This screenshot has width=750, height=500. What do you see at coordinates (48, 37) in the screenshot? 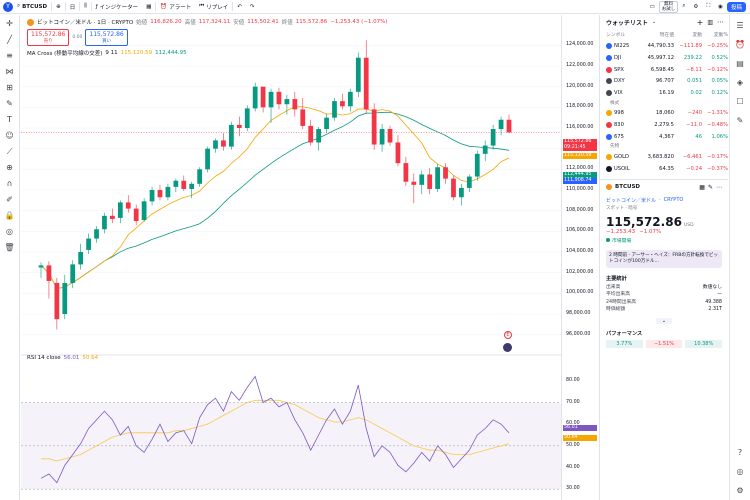
I see `sell-button: 115,572.86 売り` at bounding box center [48, 37].